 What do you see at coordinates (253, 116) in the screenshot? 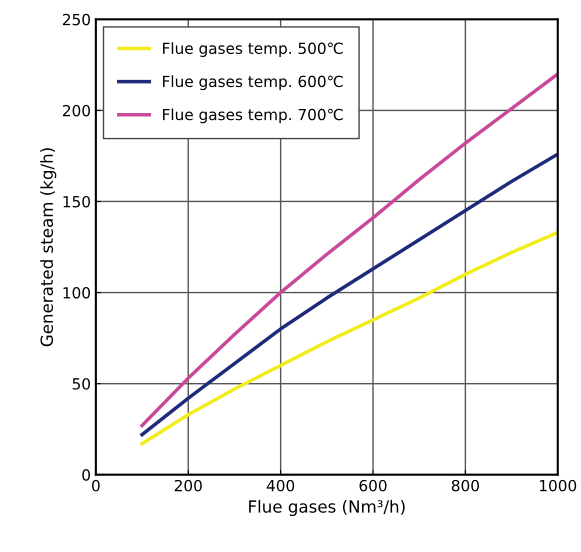
I see `legend-label: Flue gases temp. 700℃` at bounding box center [253, 116].